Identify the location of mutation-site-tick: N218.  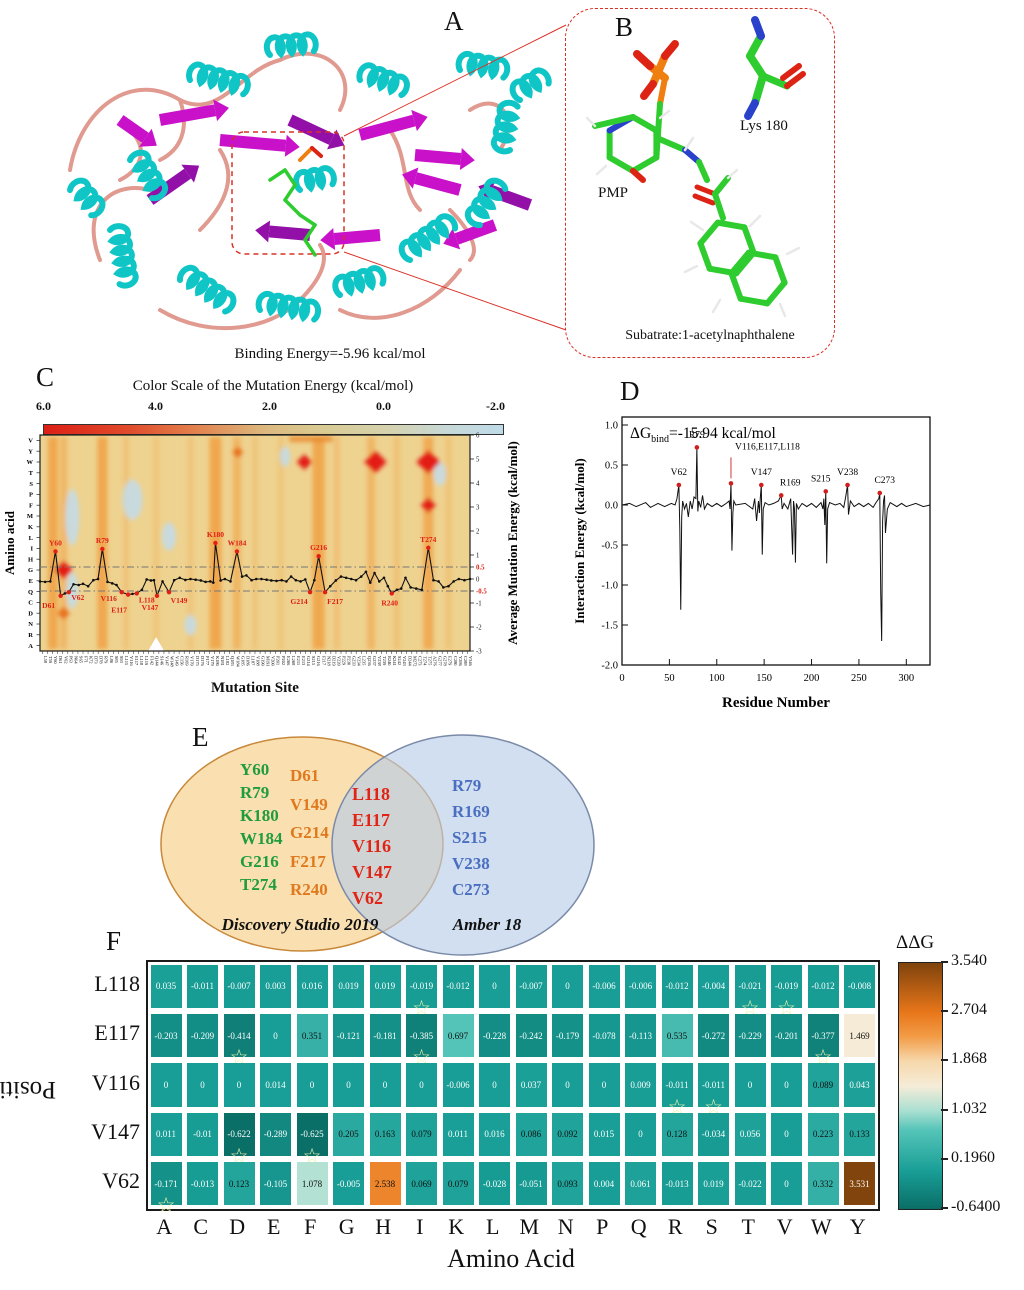
(328, 661).